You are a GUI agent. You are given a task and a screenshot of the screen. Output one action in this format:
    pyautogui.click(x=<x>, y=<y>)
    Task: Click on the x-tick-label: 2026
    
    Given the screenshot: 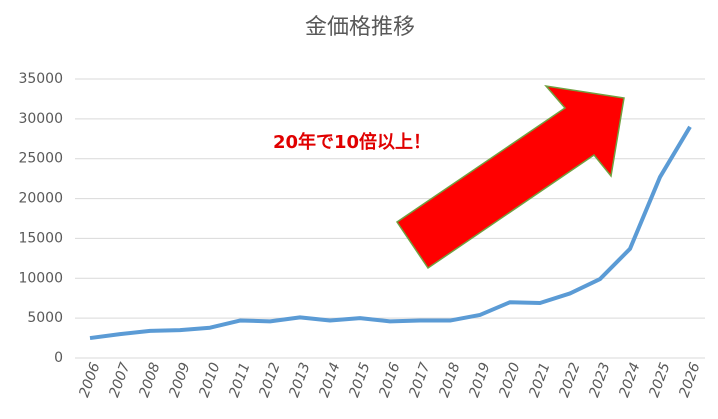 What is the action you would take?
    pyautogui.click(x=689, y=379)
    